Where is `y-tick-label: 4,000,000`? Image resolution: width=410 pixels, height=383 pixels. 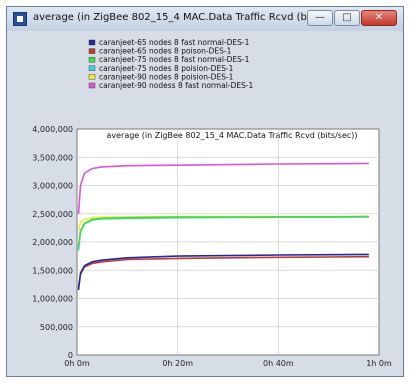
y-tick-label: 4,000,000 is located at coordinates (52, 129).